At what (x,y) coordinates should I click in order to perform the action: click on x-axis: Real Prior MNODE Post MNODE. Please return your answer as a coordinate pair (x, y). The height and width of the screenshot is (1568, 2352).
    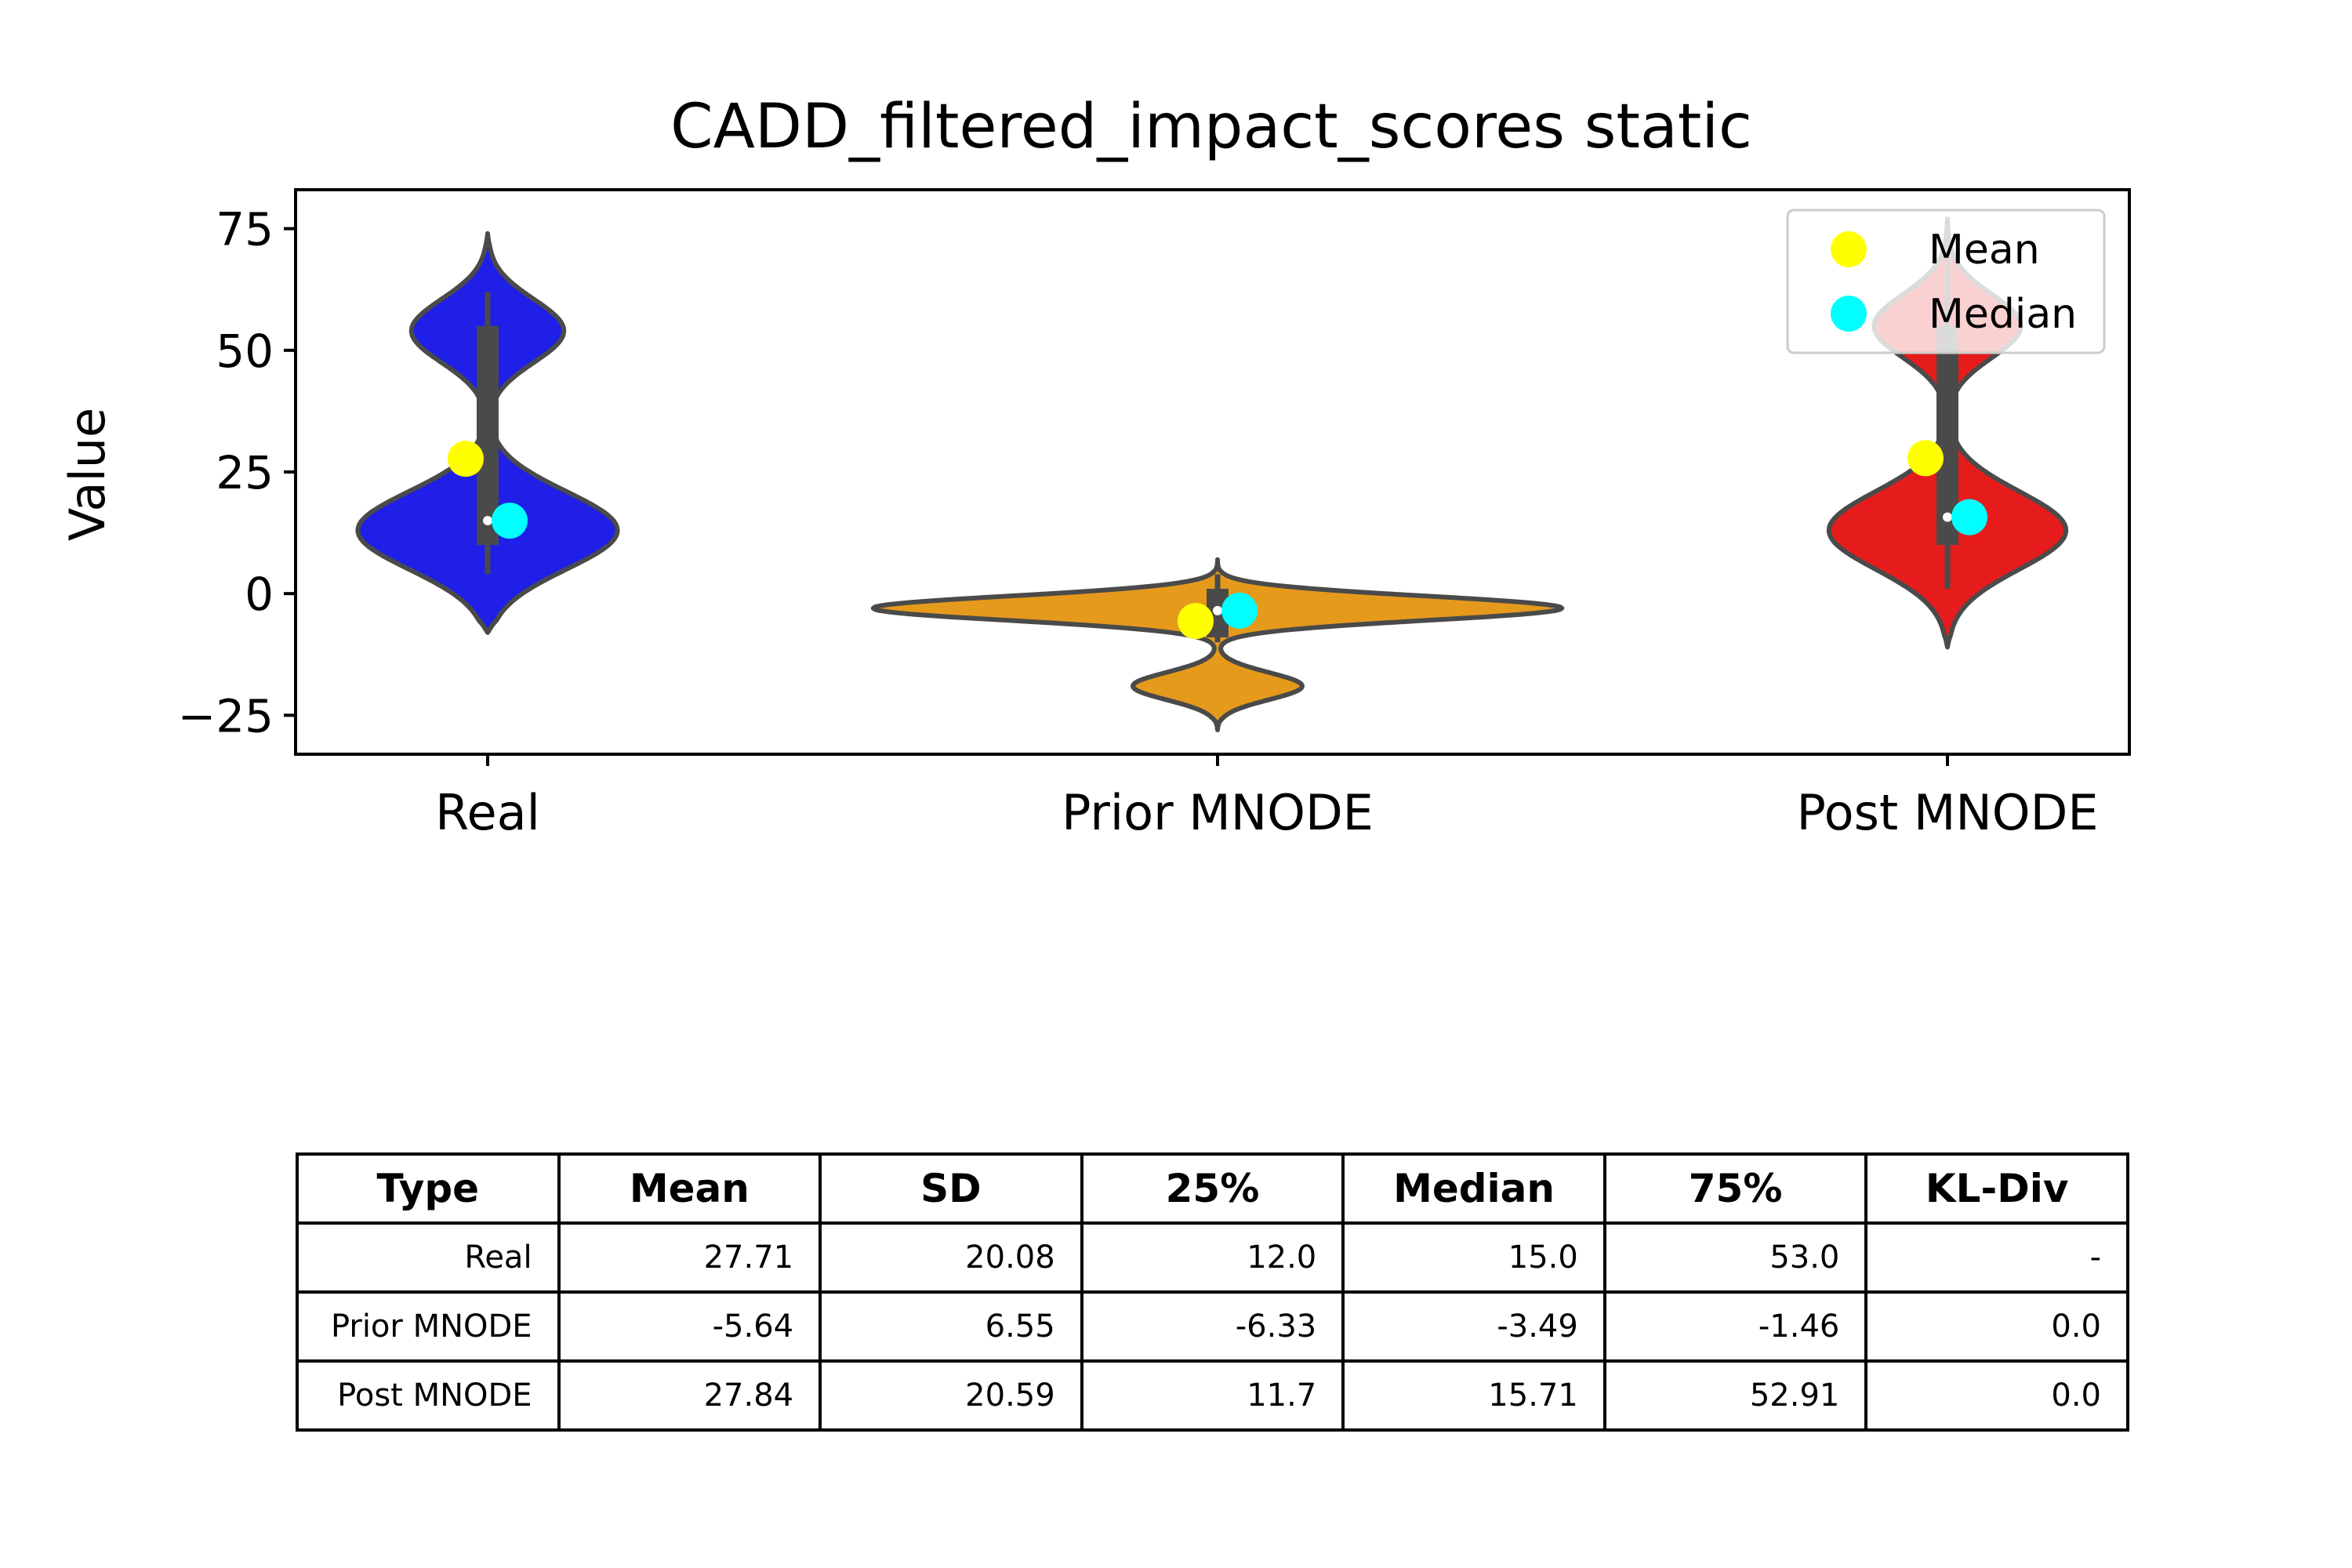
    Looking at the image, I should click on (1267, 797).